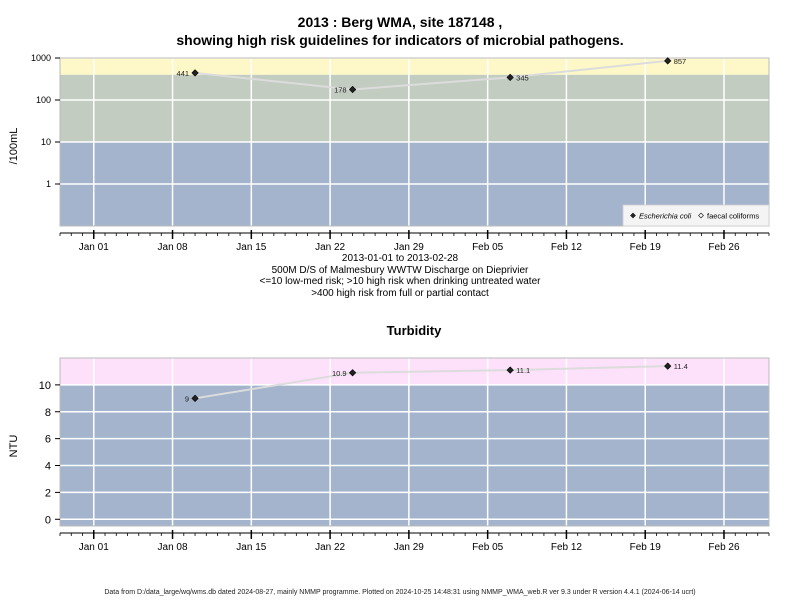 The image size is (800, 600). What do you see at coordinates (43, 100) in the screenshot?
I see `y-tick-label: 100` at bounding box center [43, 100].